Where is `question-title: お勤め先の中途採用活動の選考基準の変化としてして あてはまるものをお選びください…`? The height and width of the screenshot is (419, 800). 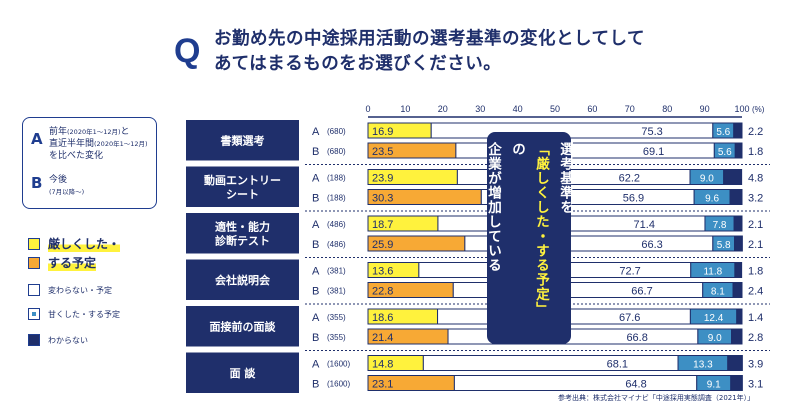
question-title: お勤め先の中途採用活動の選考基準の変化としてして あてはまるものをお選びください… is located at coordinates (429, 52).